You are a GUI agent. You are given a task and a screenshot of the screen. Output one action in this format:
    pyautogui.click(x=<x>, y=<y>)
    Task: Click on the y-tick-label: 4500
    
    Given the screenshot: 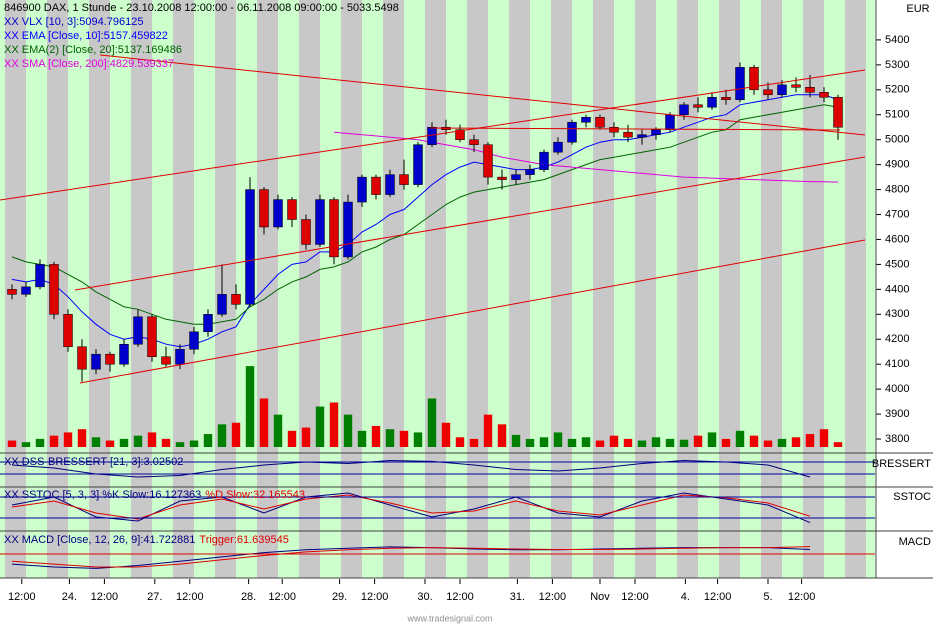 What is the action you would take?
    pyautogui.click(x=897, y=264)
    